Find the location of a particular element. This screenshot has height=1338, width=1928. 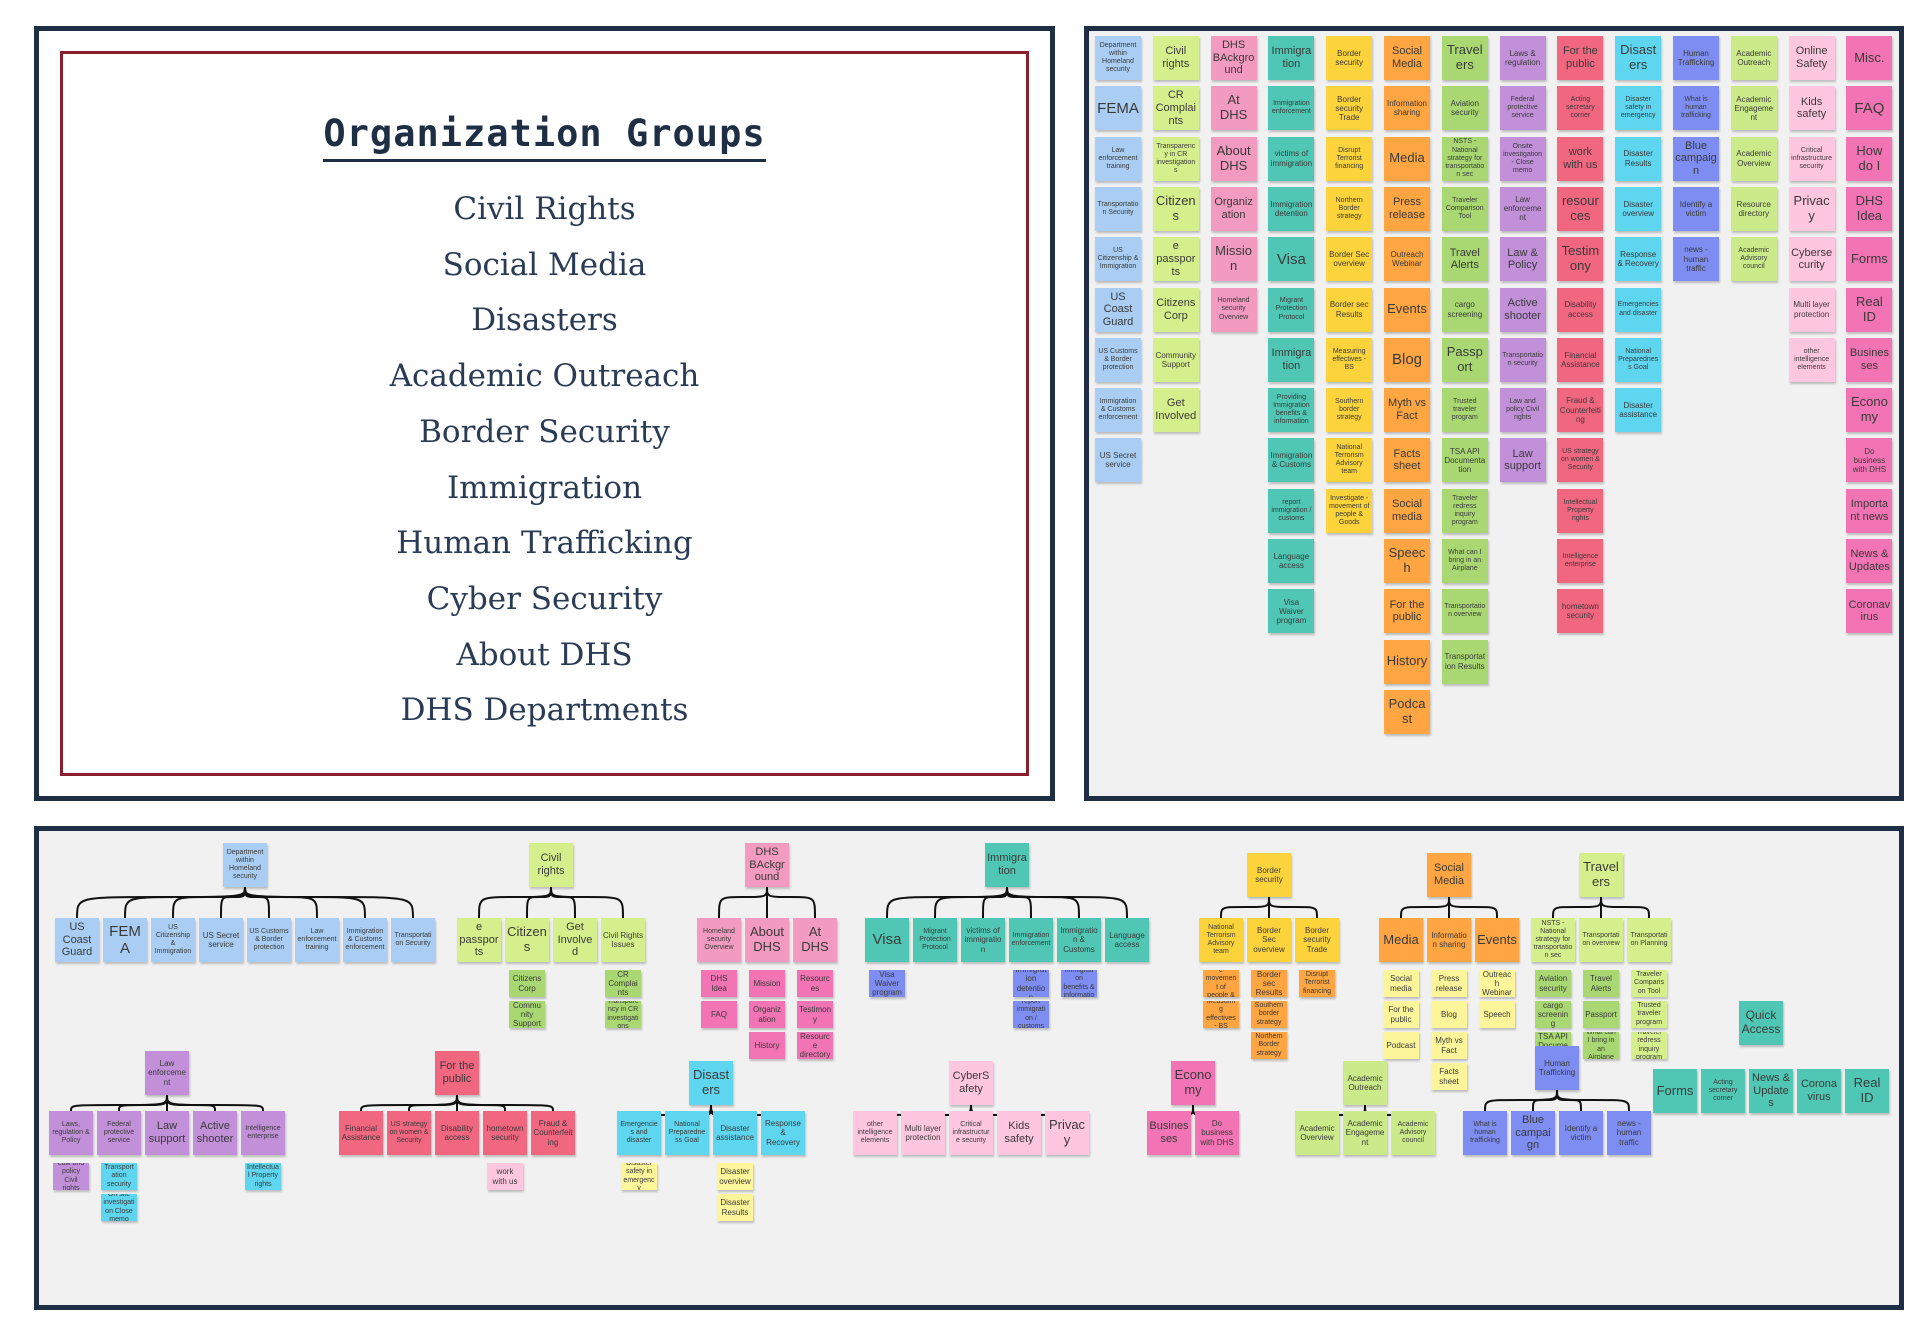

card-sort-note: Disrupt Terrorist financing is located at coordinates (1349, 158).